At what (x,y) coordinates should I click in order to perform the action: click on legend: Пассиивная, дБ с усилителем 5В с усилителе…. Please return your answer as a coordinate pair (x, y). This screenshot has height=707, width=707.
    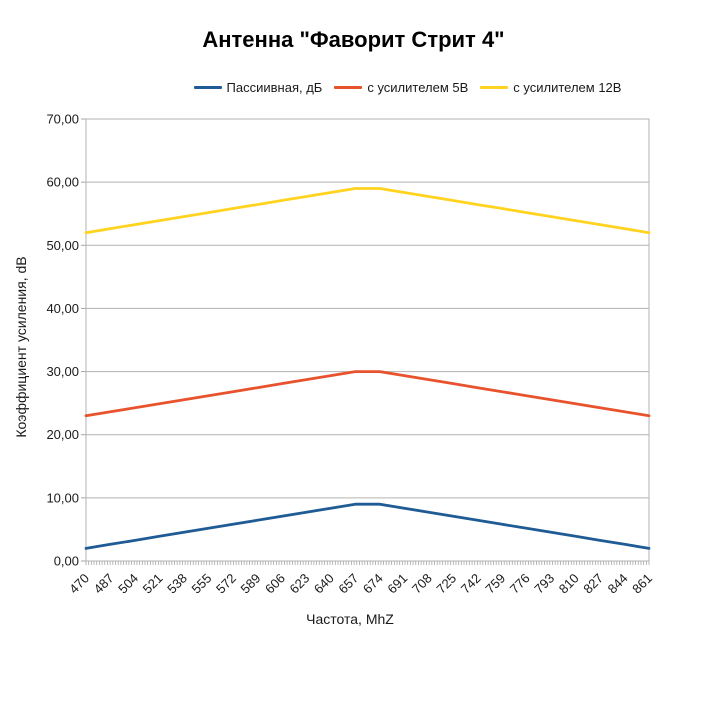
    Looking at the image, I should click on (353, 87).